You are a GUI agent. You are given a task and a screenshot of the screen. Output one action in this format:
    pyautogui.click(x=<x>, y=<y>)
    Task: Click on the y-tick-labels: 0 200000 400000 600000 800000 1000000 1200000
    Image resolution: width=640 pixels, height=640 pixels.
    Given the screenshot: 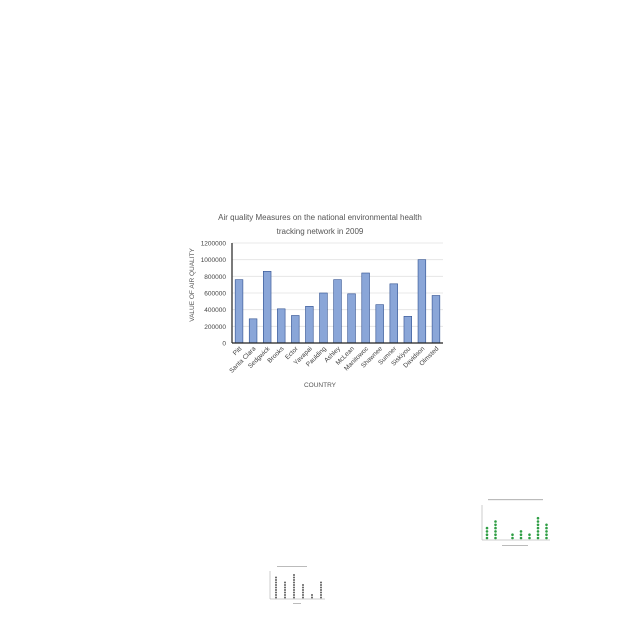 What is the action you would take?
    pyautogui.click(x=214, y=294)
    